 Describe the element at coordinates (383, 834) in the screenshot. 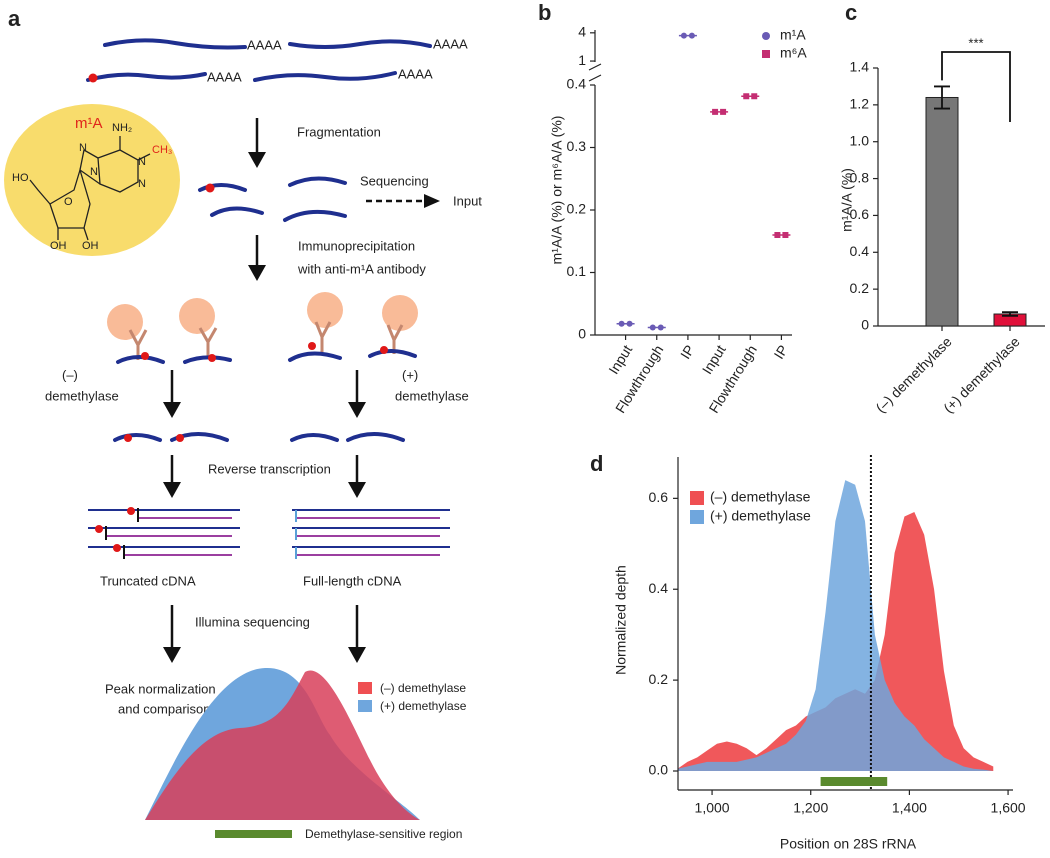

I see `region-label: Demethylase-sensitive region` at that location.